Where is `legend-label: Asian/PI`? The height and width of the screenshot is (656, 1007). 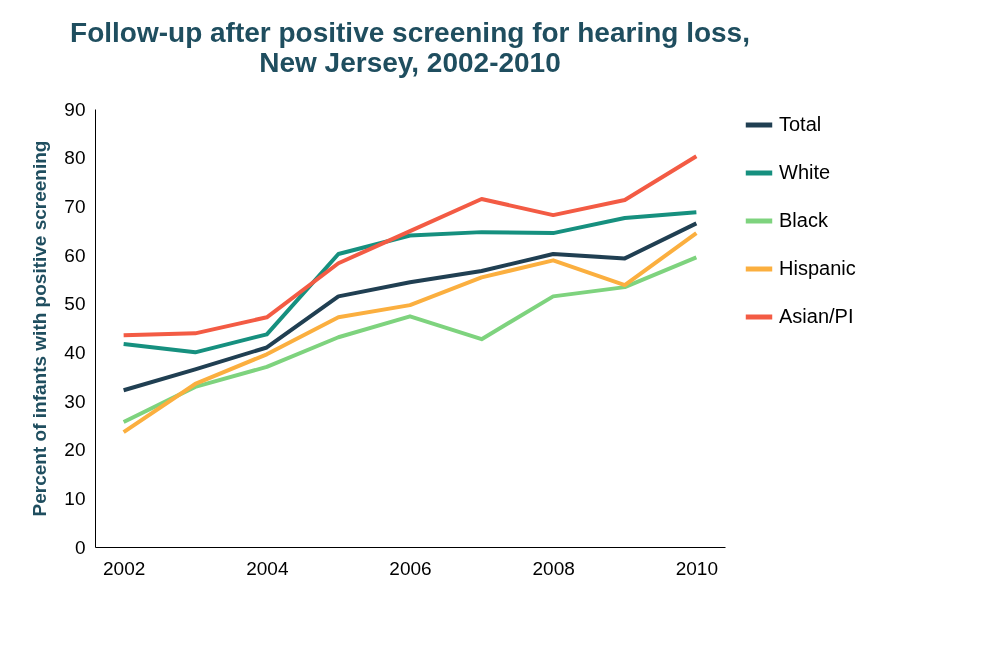
legend-label: Asian/PI is located at coordinates (816, 316).